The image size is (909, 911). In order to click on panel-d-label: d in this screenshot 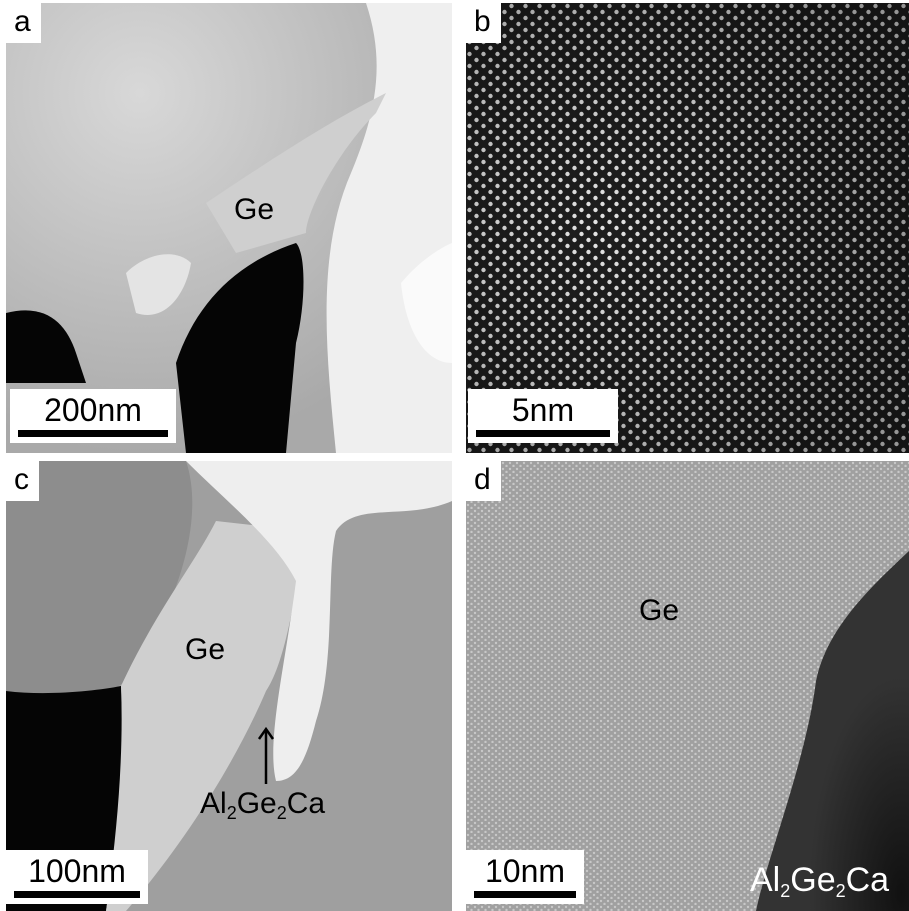, I will do `click(483, 481)`.